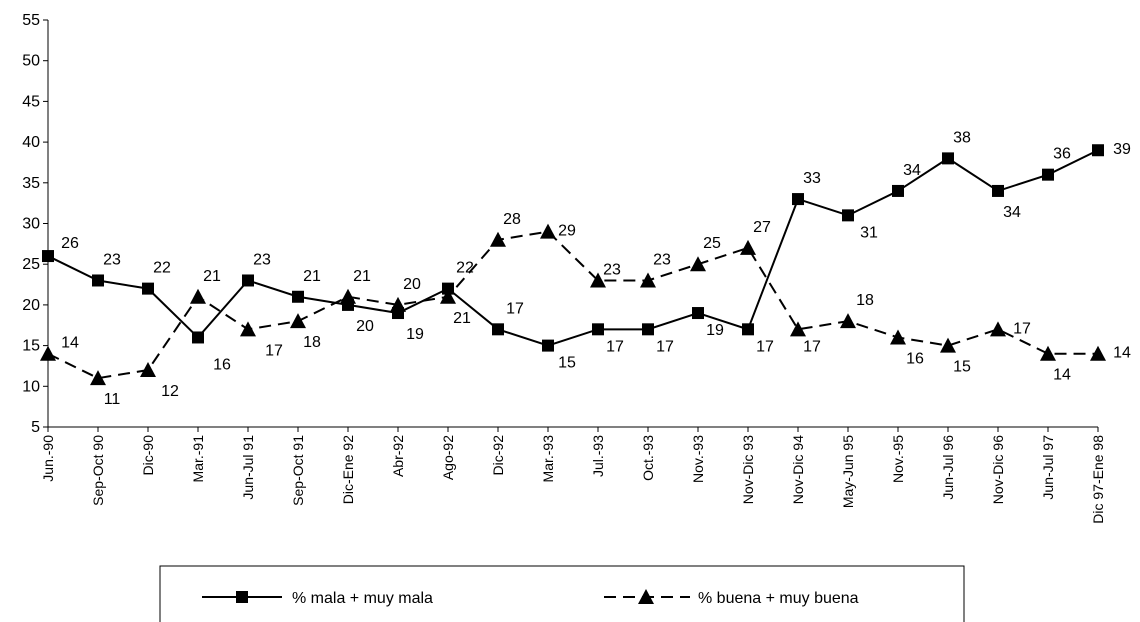 The width and height of the screenshot is (1140, 622). What do you see at coordinates (1012, 212) in the screenshot?
I see `data-label: 34` at bounding box center [1012, 212].